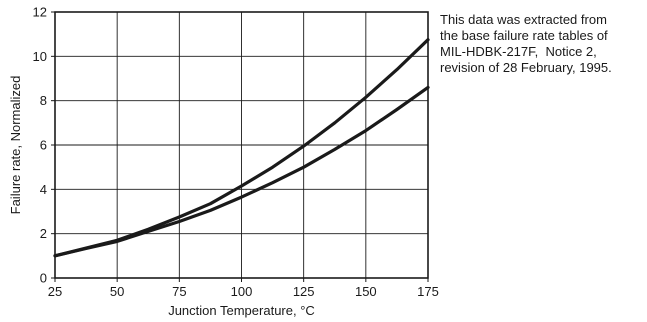 The image size is (647, 322). What do you see at coordinates (524, 35) in the screenshot?
I see `source-note-line: the base failure rate tables of` at bounding box center [524, 35].